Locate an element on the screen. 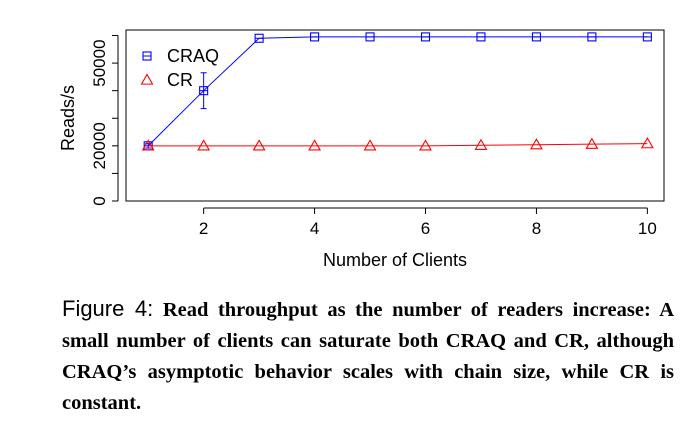 The width and height of the screenshot is (694, 438). y-axis: 0 20000 50000 is located at coordinates (104, 120).